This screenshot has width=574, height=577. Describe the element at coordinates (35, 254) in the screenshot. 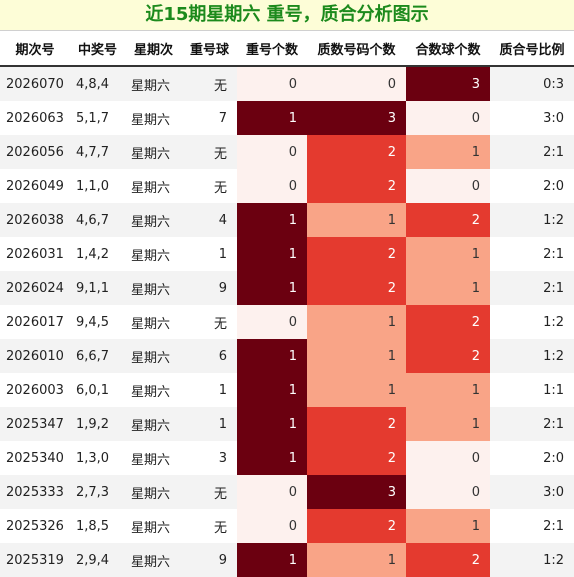

I see `cell-period: 2026031` at that location.